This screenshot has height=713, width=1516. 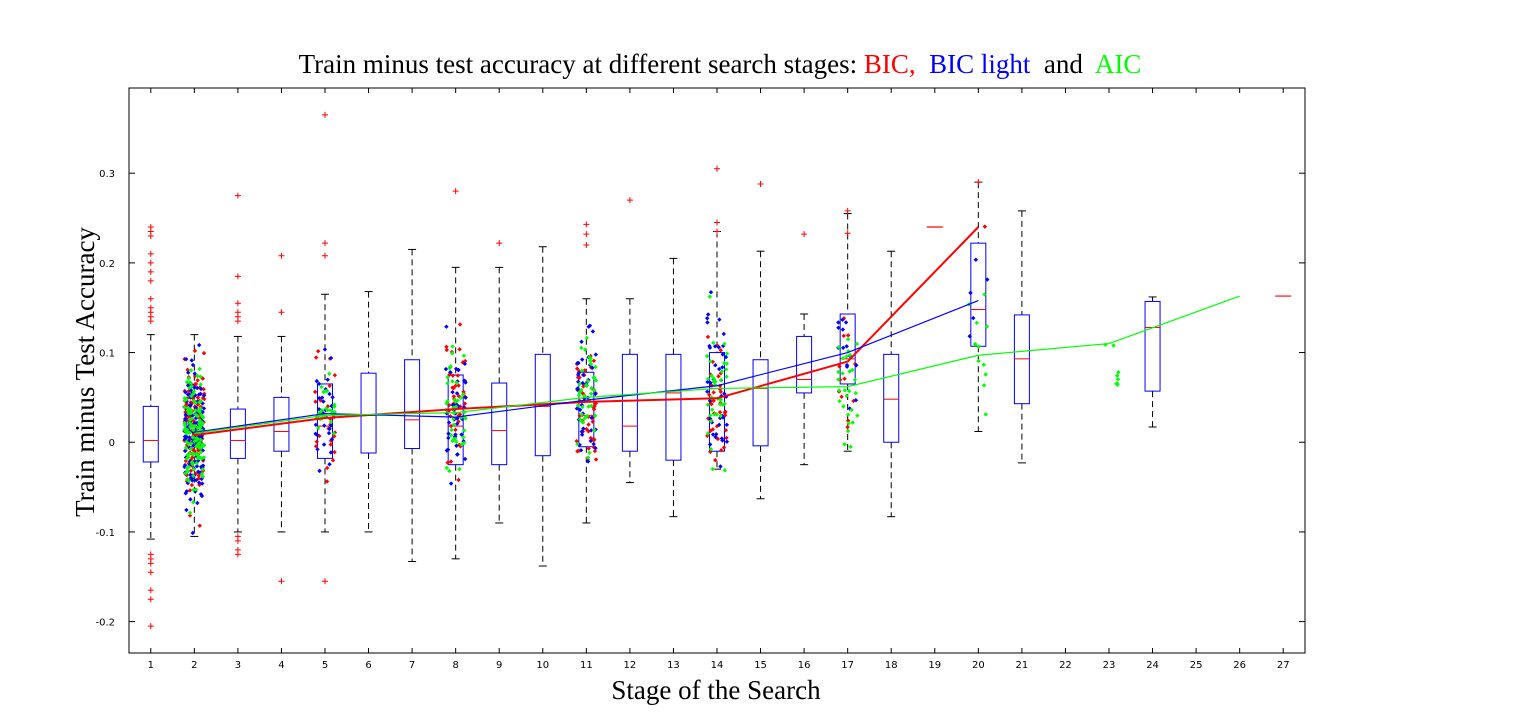 What do you see at coordinates (890, 64) in the screenshot?
I see `title-part-1: BIC,` at bounding box center [890, 64].